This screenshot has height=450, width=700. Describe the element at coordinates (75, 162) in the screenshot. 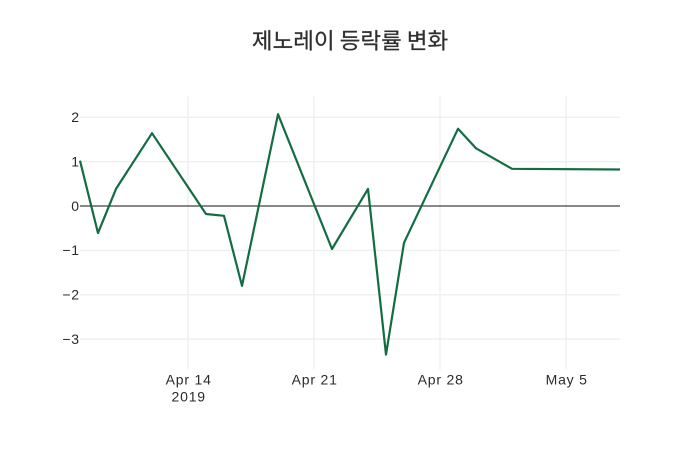

I see `svg-text: 1` at that location.